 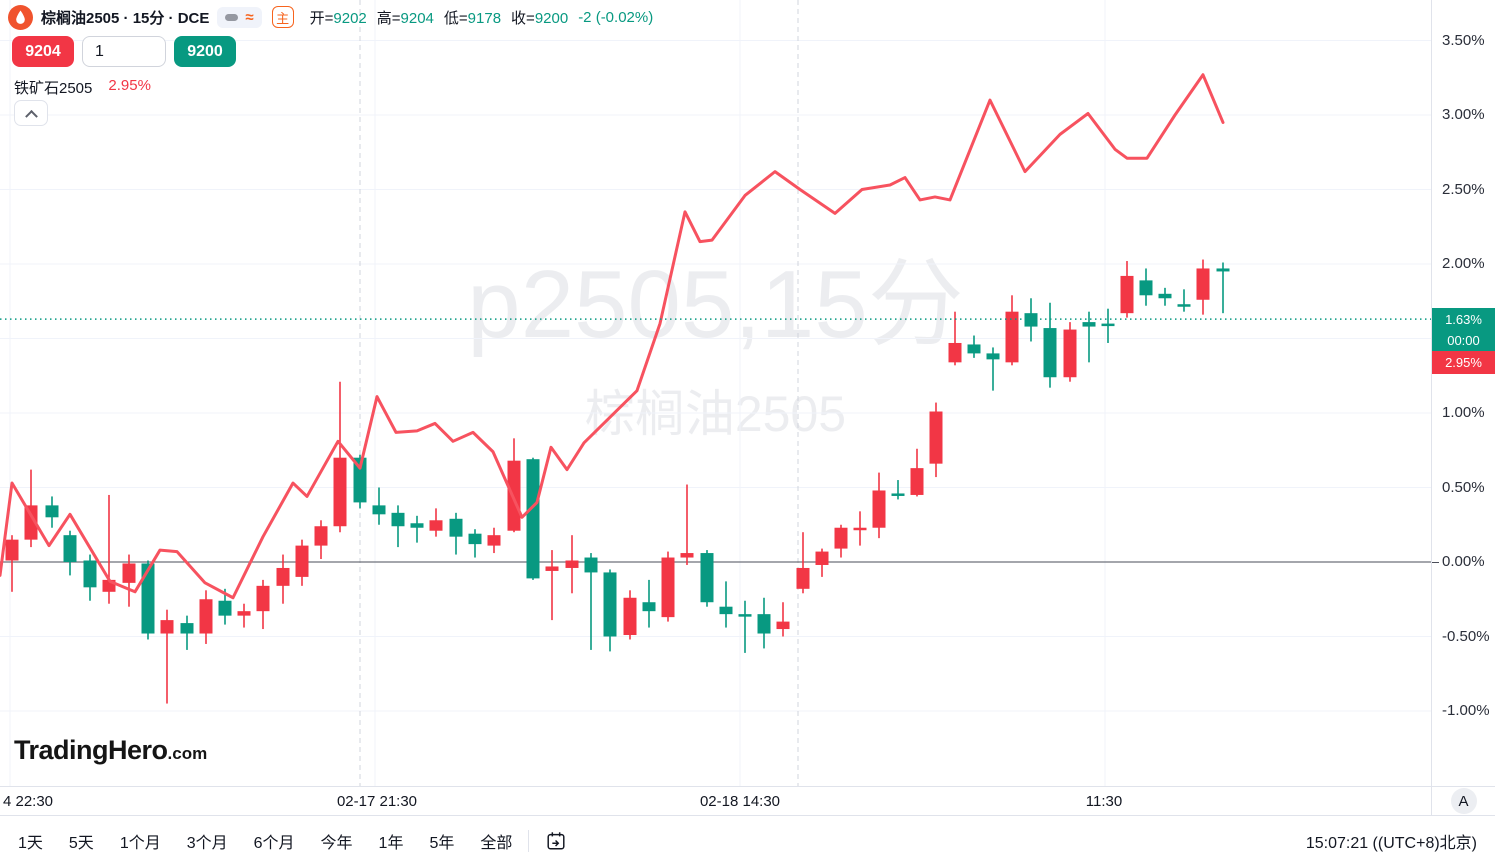 What do you see at coordinates (1466, 710) in the screenshot?
I see `y-axis-label: -1.00%` at bounding box center [1466, 710].